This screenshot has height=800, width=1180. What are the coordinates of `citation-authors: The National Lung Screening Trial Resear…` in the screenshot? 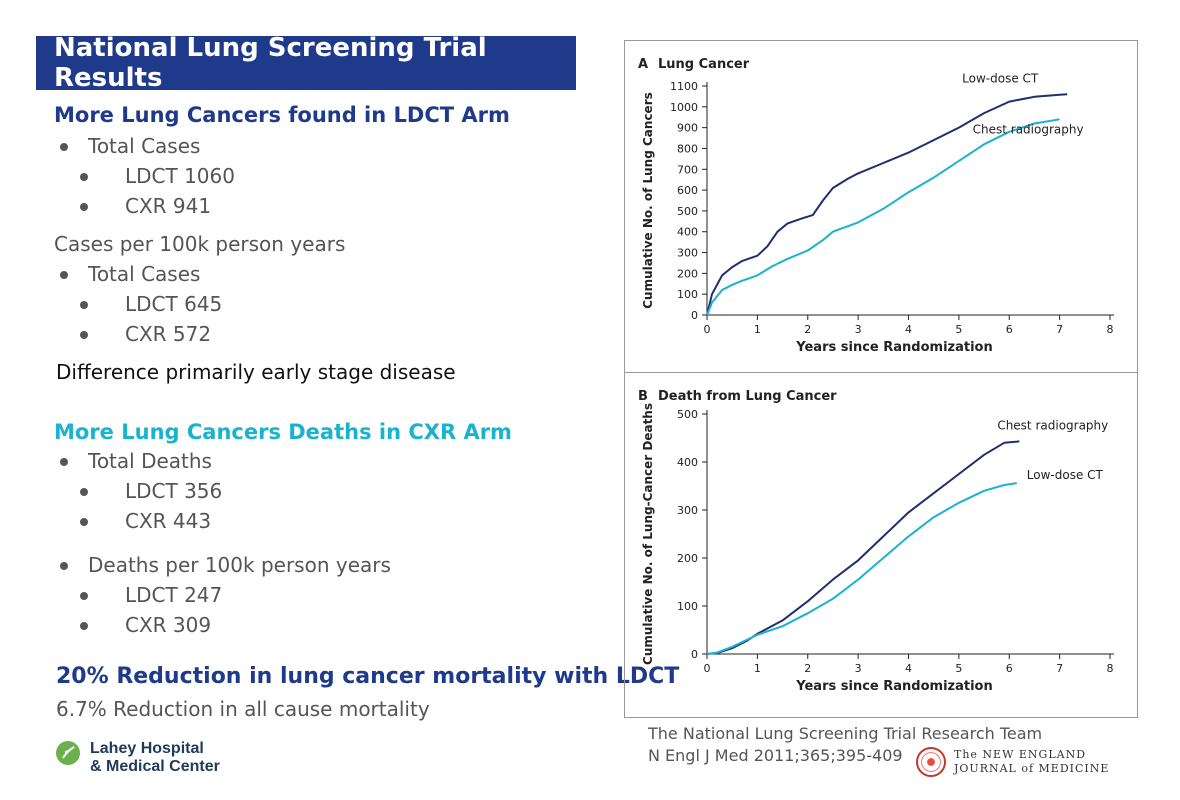 It's located at (845, 733).